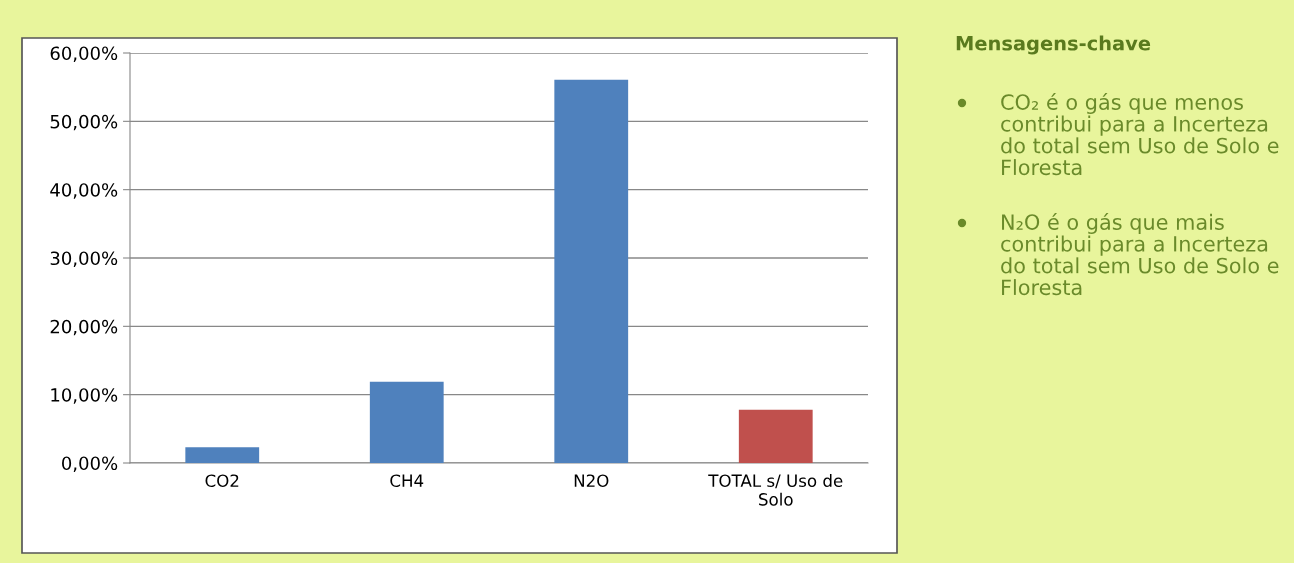 This screenshot has width=1294, height=563. Describe the element at coordinates (84, 54) in the screenshot. I see `y-tick-label: 60,00%` at that location.